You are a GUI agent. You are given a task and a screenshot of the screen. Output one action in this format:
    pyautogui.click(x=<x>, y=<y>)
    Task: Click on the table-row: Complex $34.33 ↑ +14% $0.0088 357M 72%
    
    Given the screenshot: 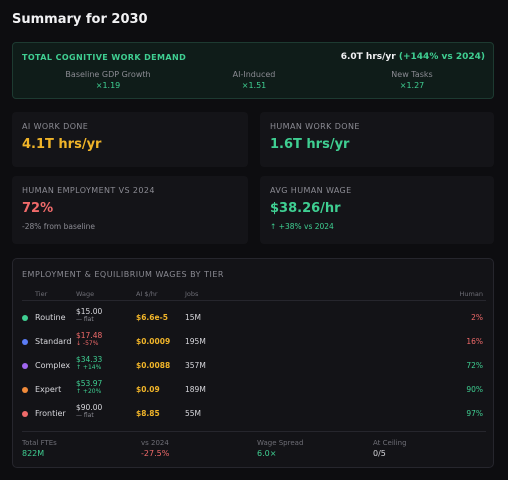 What is the action you would take?
    pyautogui.click(x=253, y=365)
    